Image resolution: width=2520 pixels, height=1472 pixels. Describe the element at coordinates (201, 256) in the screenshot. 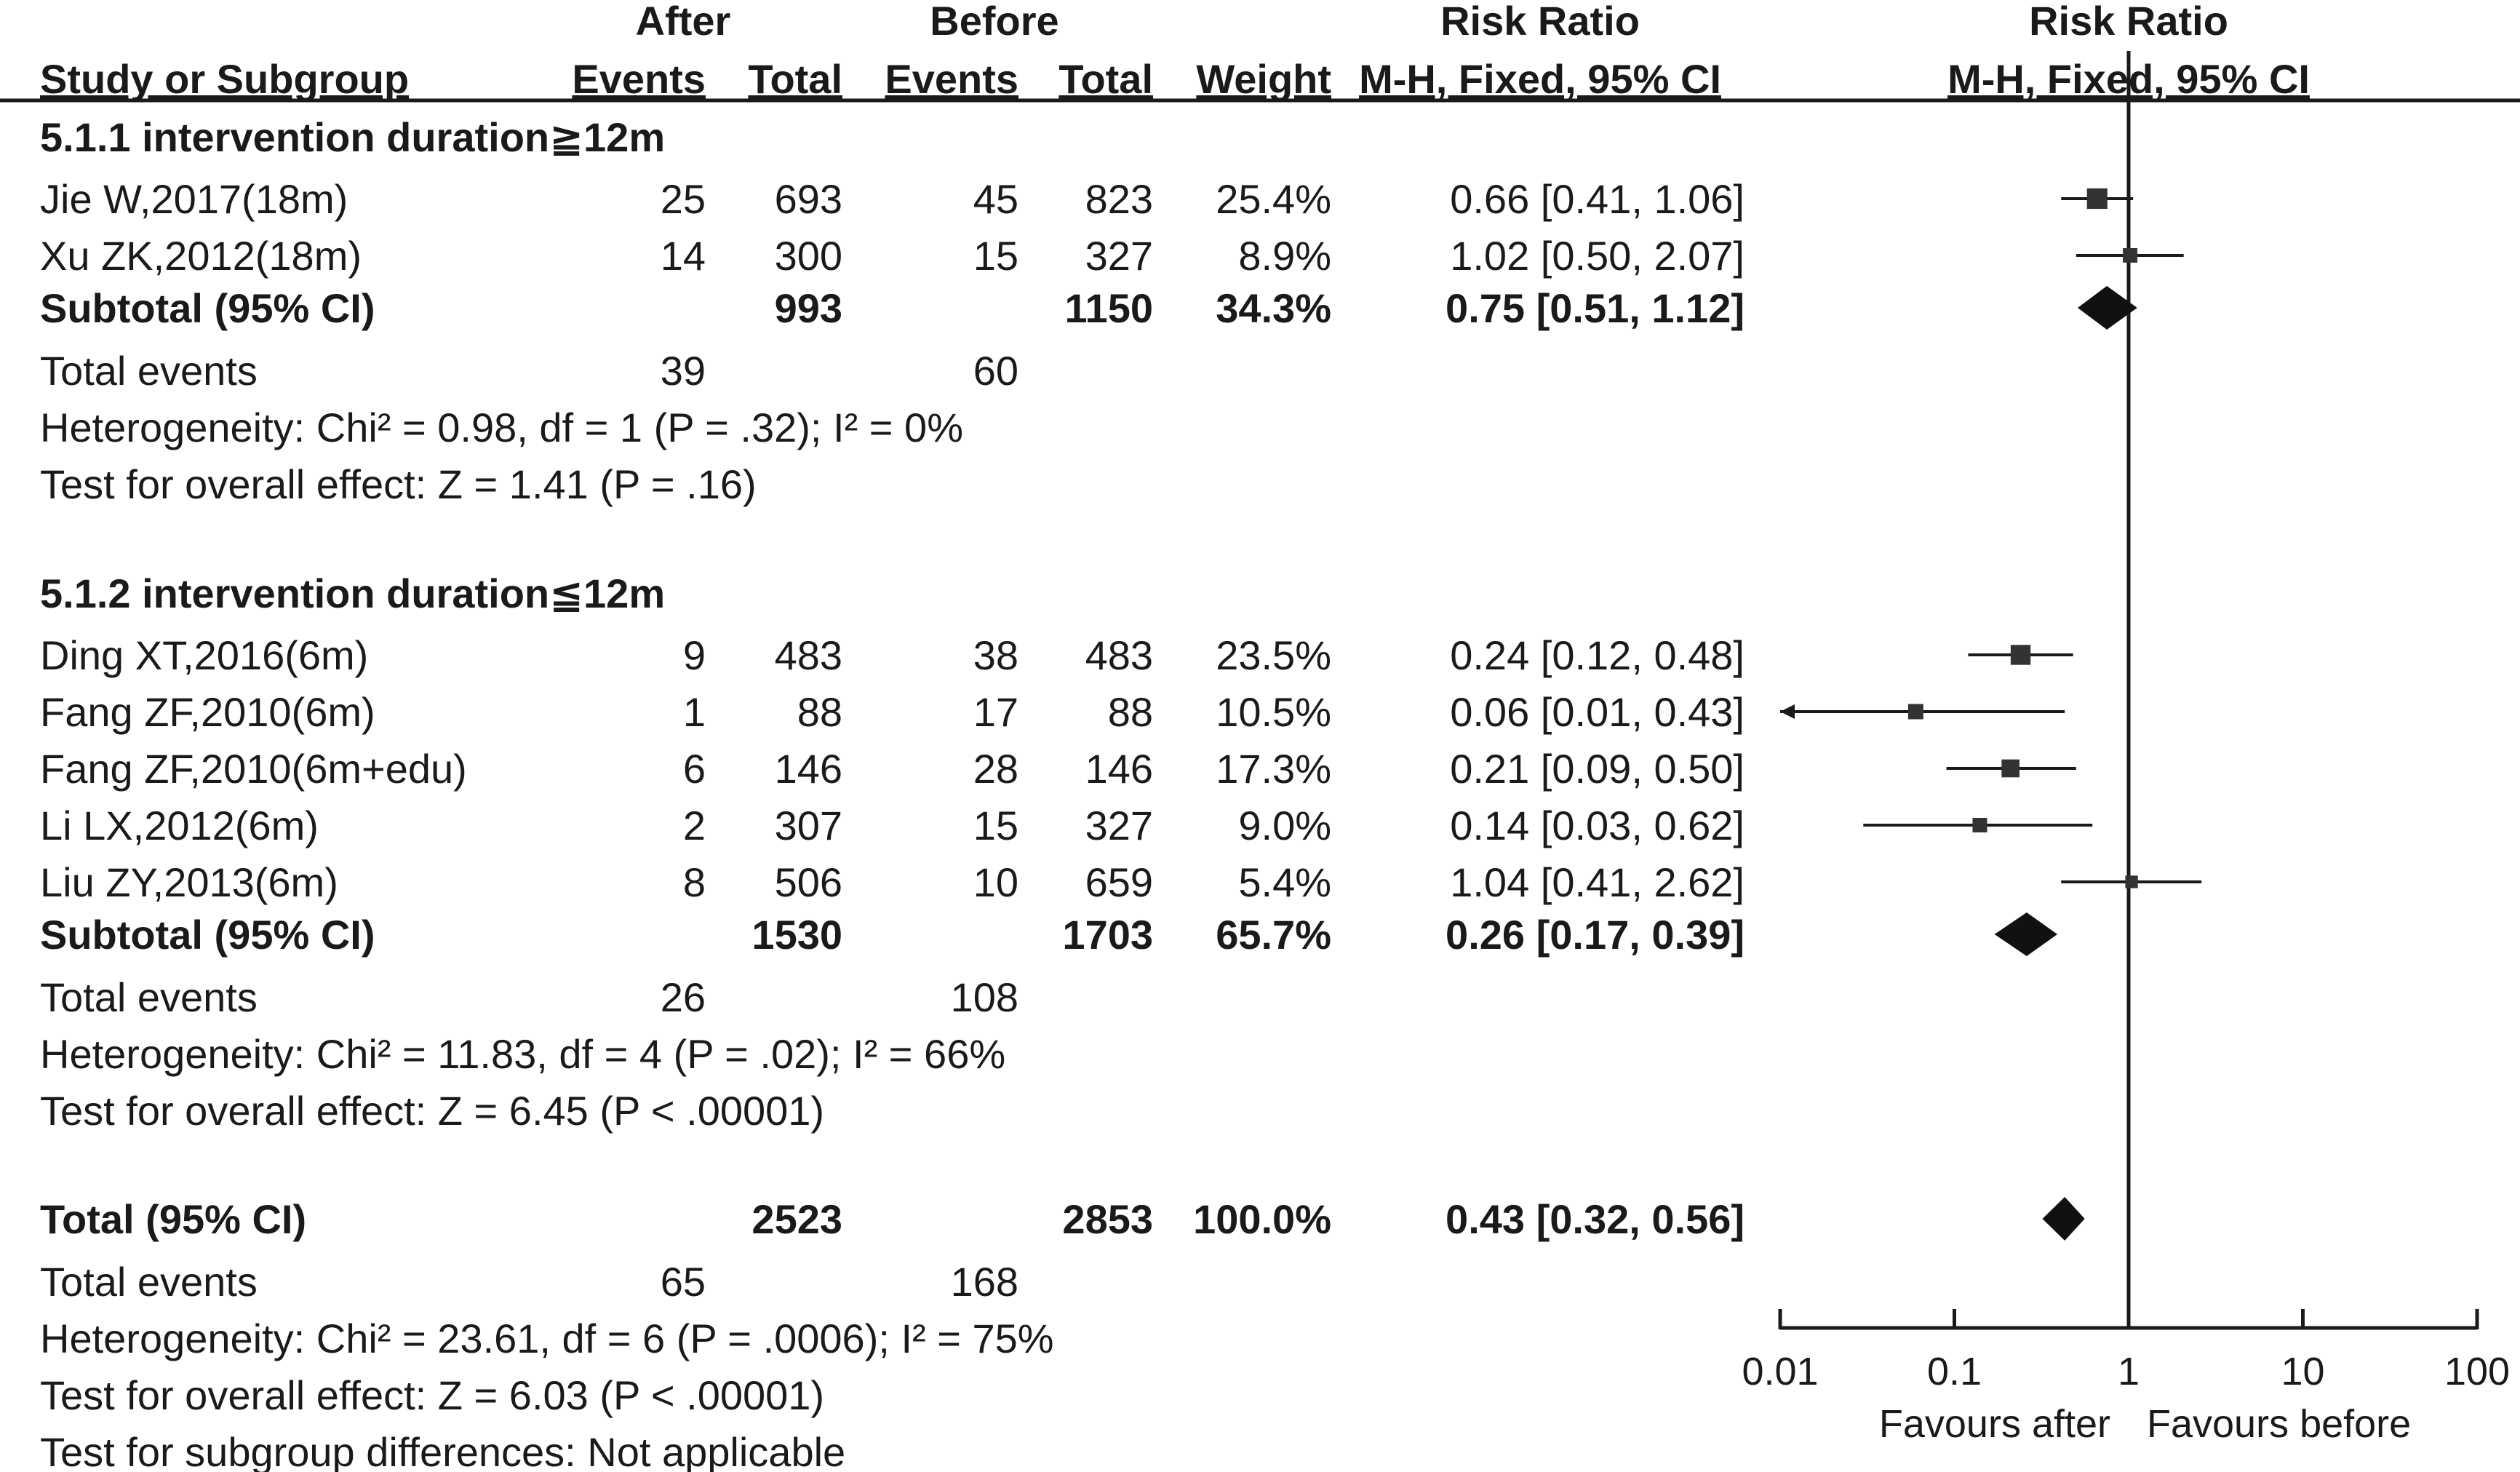

I see `study-name-2: Xu ZK,2012(18m)` at that location.